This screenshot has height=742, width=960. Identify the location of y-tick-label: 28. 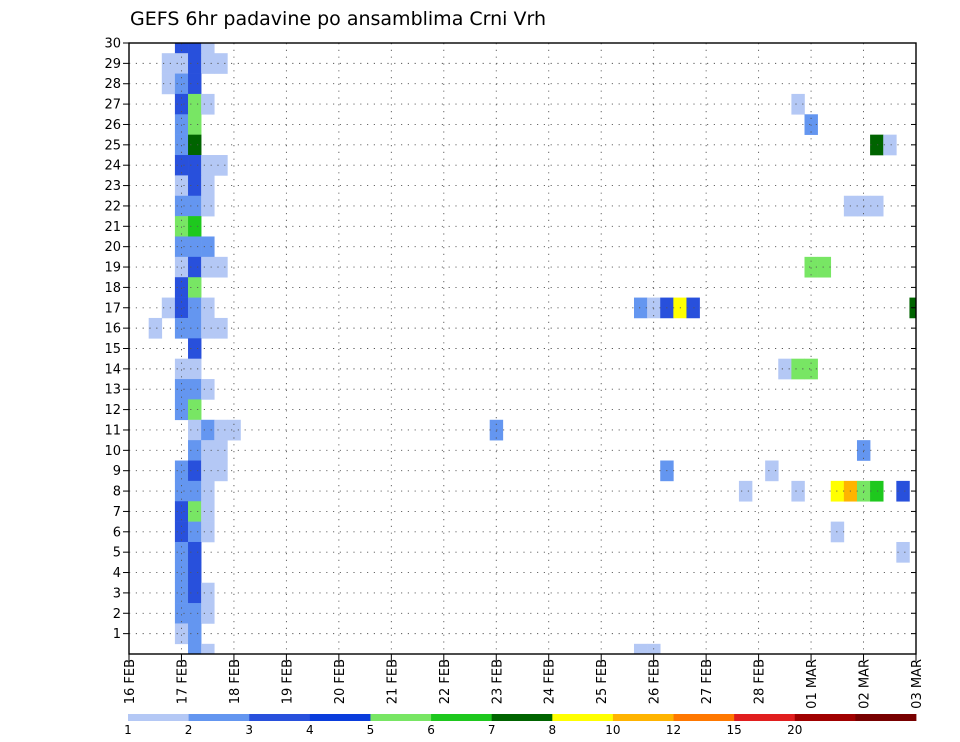
(112, 84).